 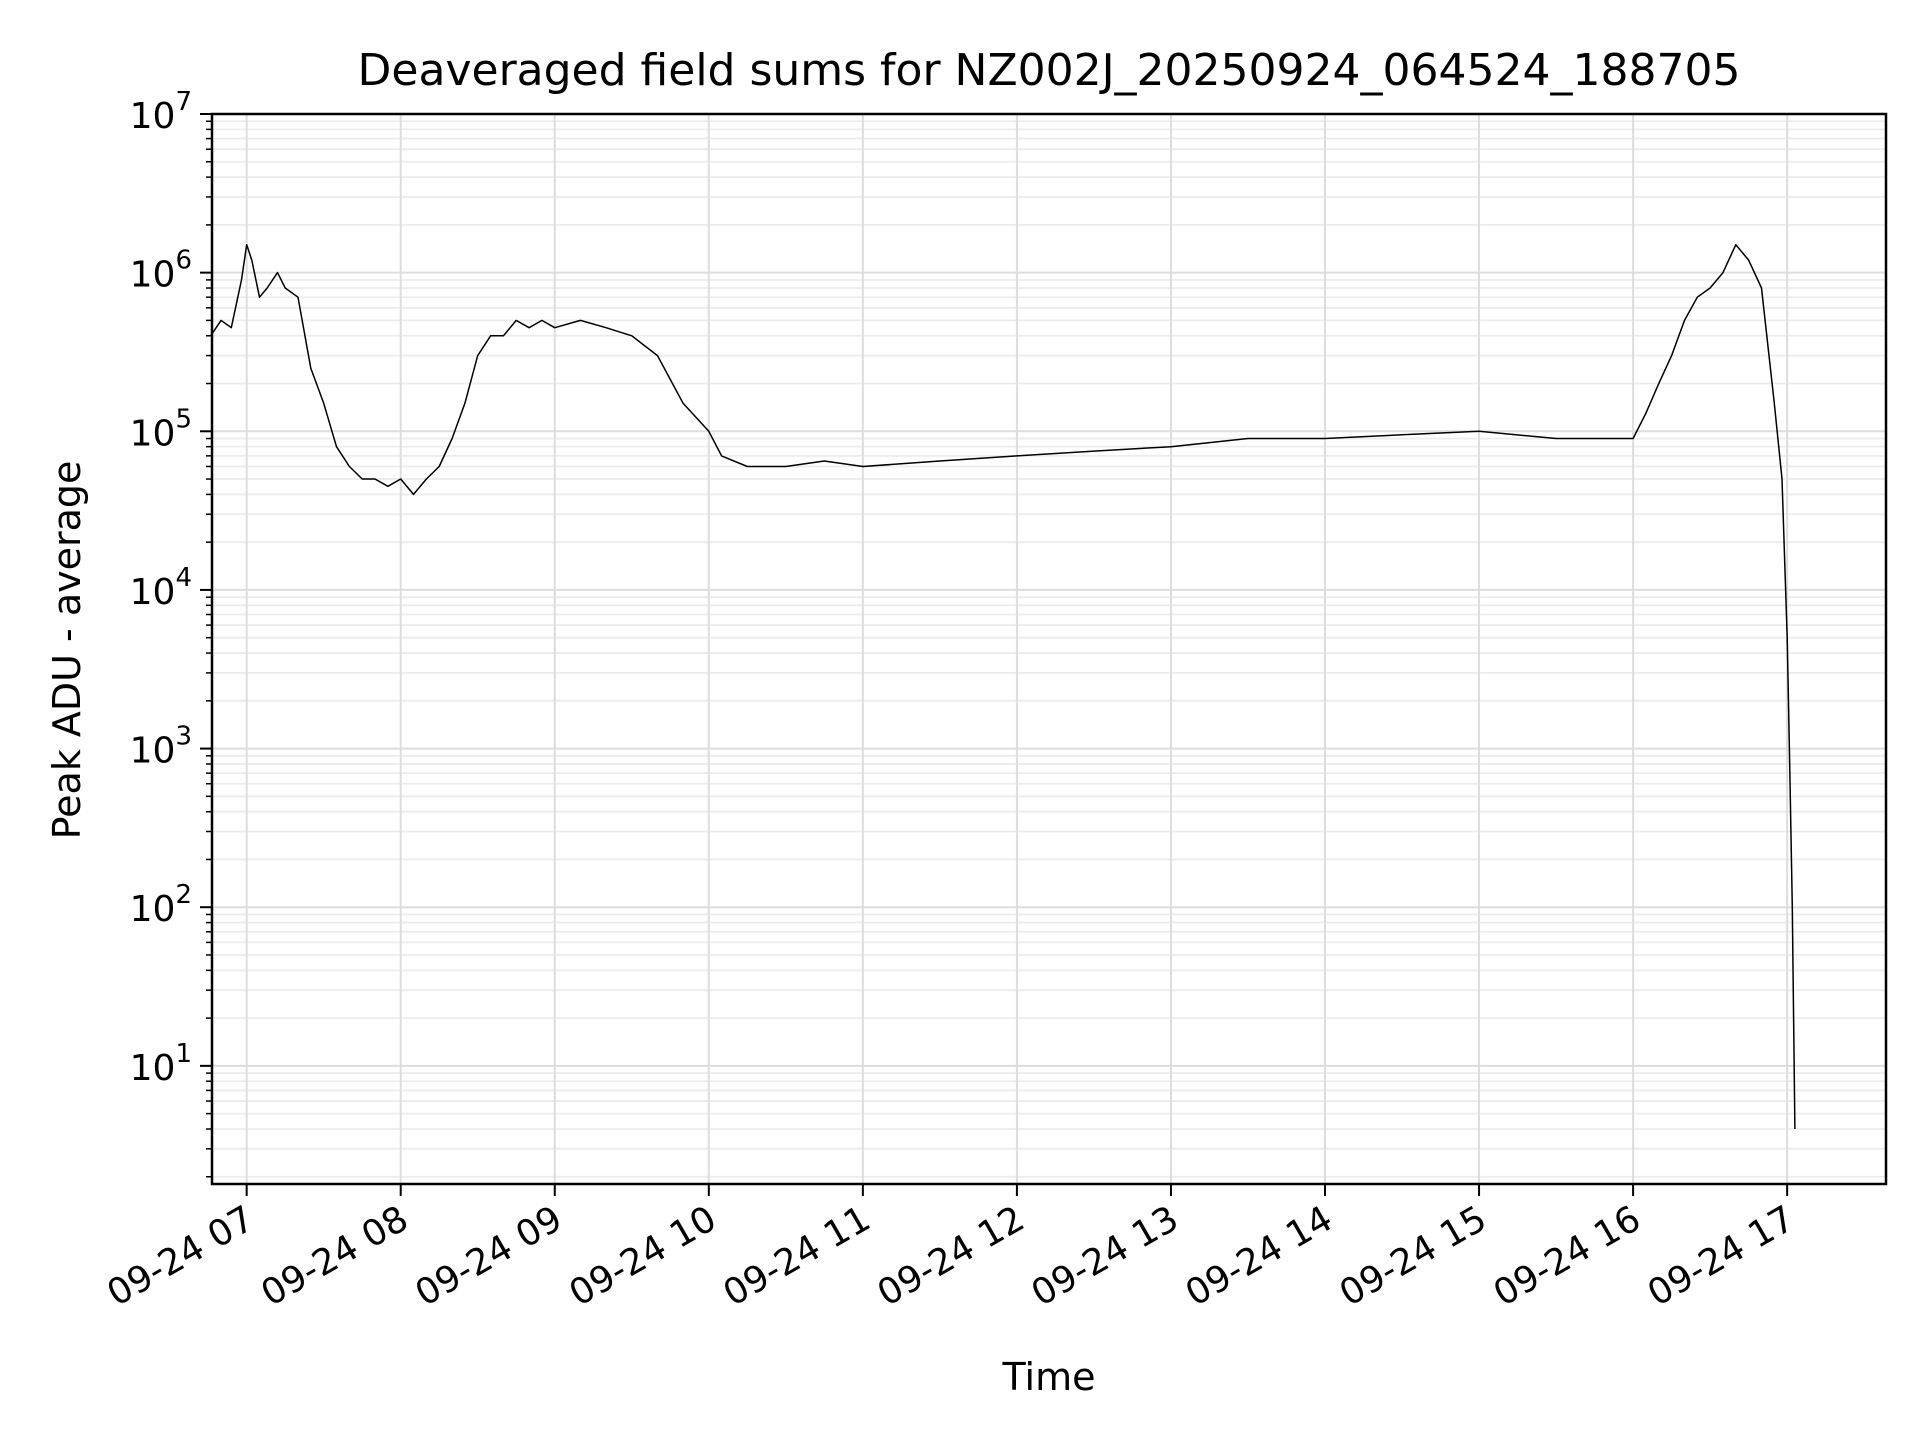 I want to click on y-tick-exponent: 4, so click(x=183, y=578).